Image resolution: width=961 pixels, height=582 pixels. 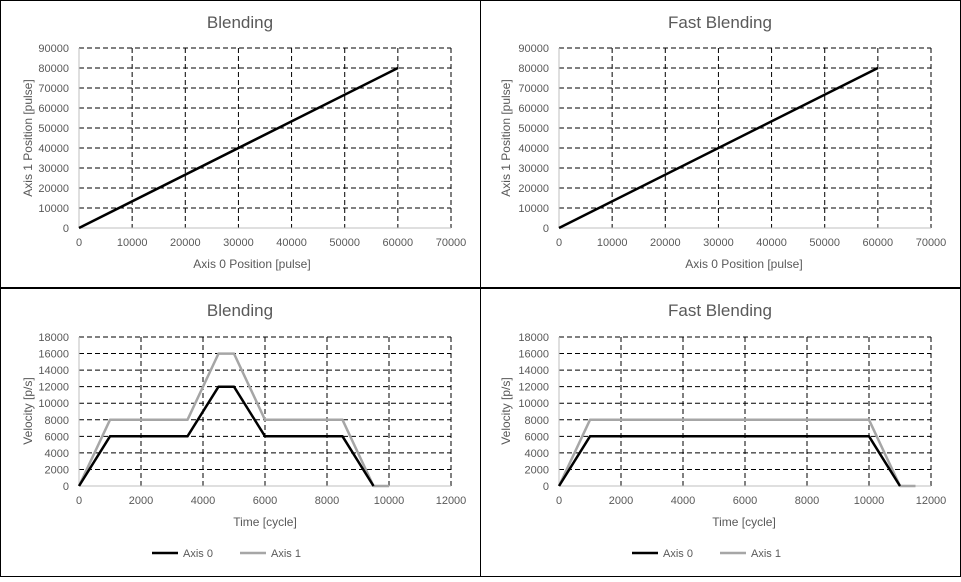 What do you see at coordinates (537, 470) in the screenshot?
I see `y-tick-label: 2000` at bounding box center [537, 470].